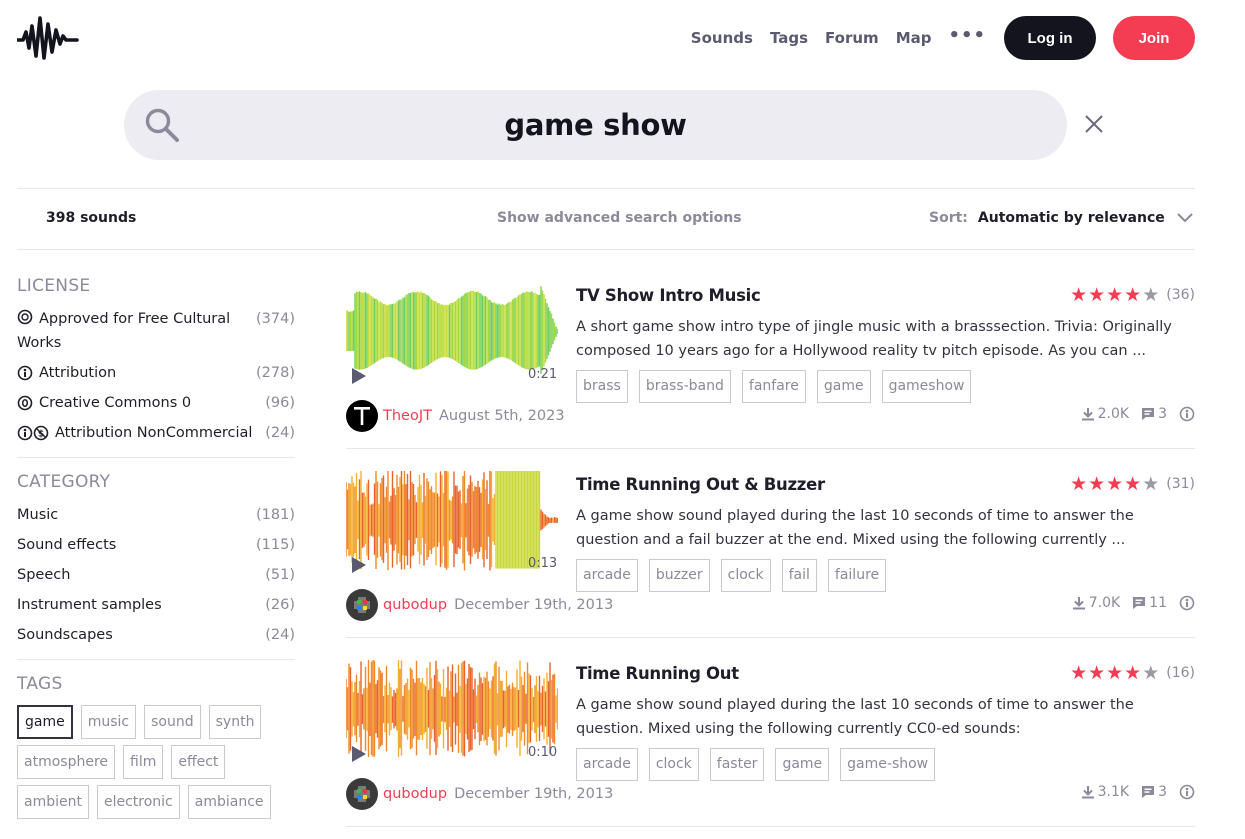  Describe the element at coordinates (156, 575) in the screenshot. I see `category-filter-speech: Speech (51)` at that location.